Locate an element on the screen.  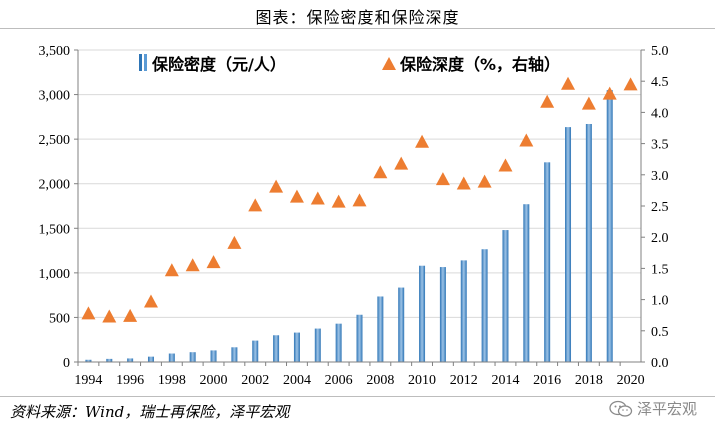
x-tick-label: 1996 is located at coordinates (130, 380).